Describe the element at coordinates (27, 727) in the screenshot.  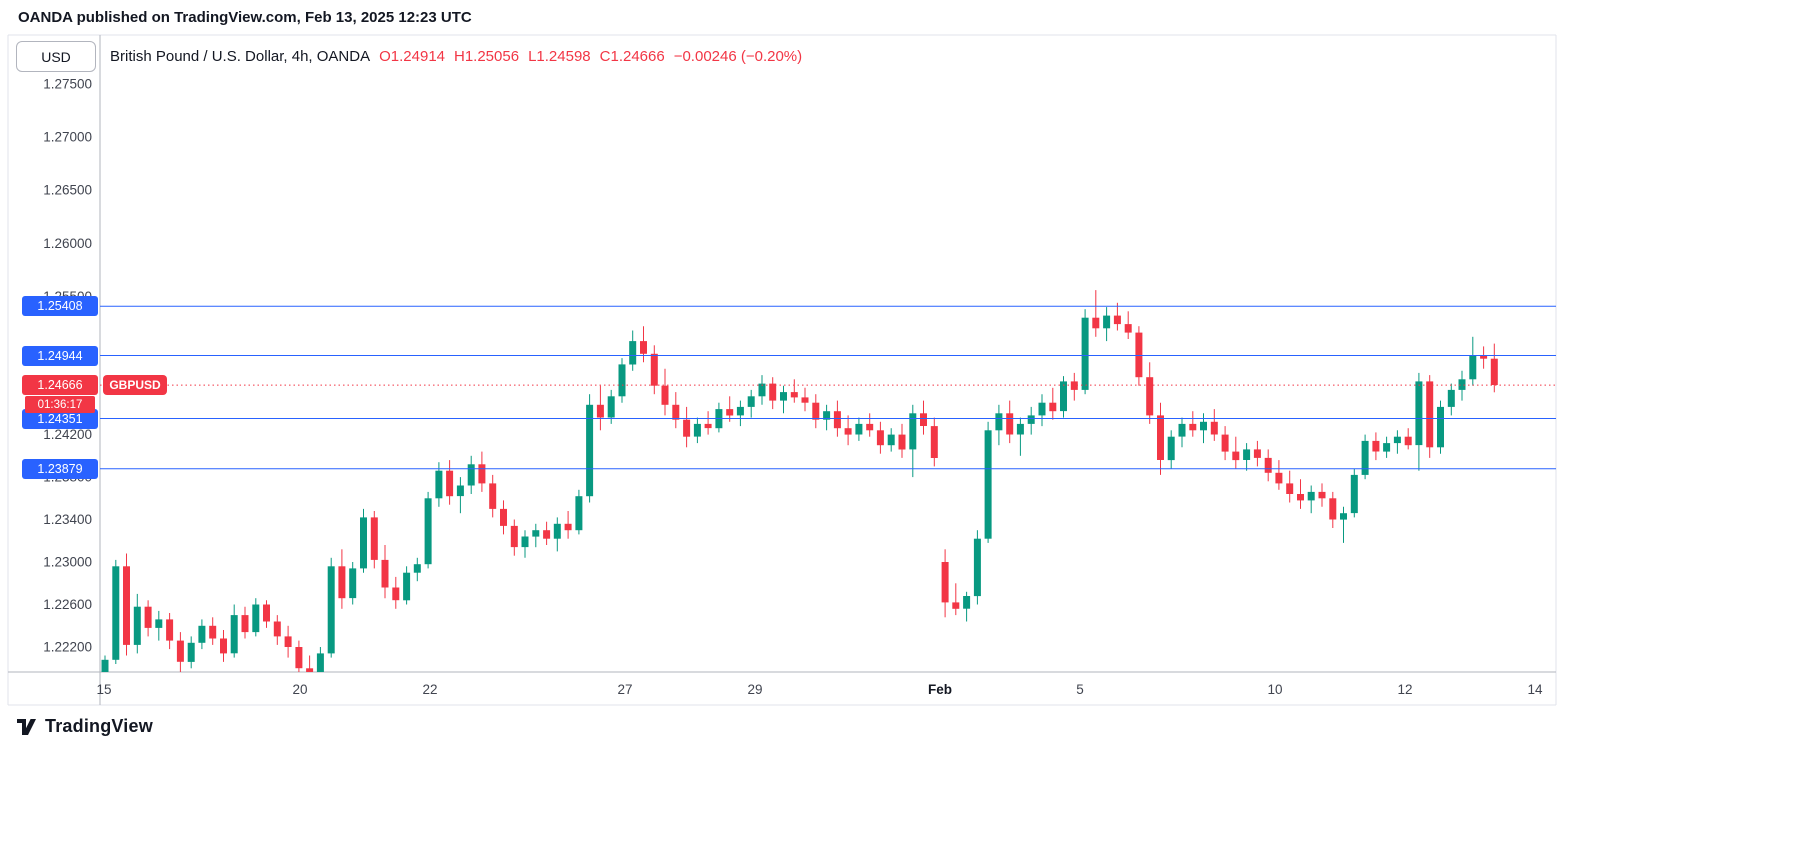
I see `tradingview-logo-icon` at that location.